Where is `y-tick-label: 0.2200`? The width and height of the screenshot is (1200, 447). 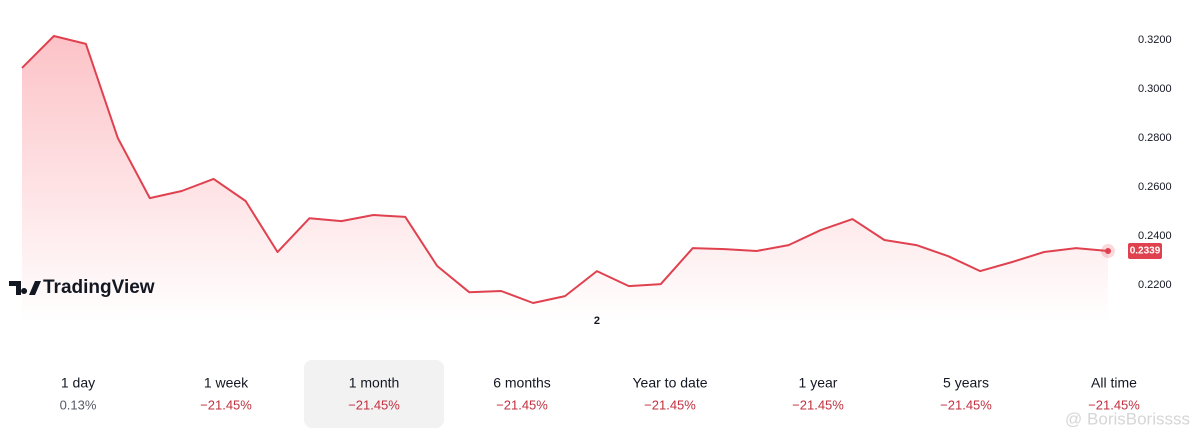 y-tick-label: 0.2200 is located at coordinates (1155, 285).